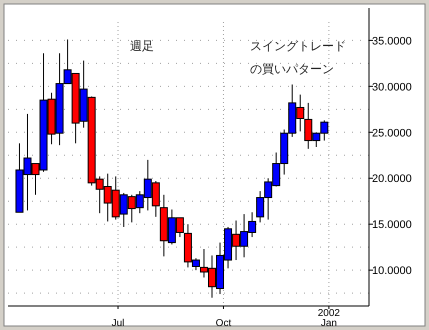  What do you see at coordinates (118, 323) in the screenshot?
I see `x-tick-label: Jul` at bounding box center [118, 323].